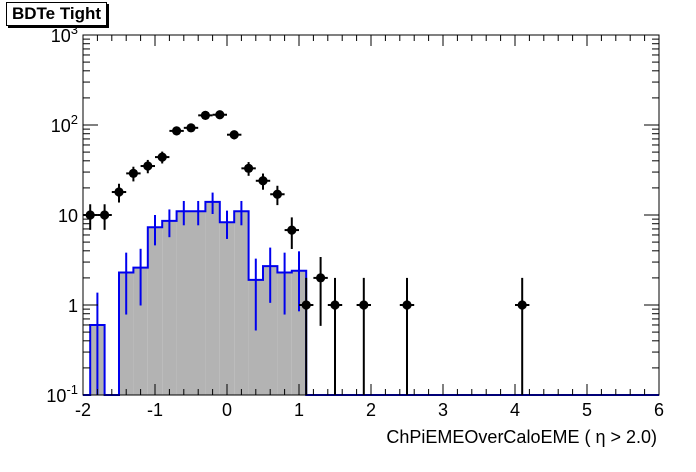  What do you see at coordinates (371, 410) in the screenshot?
I see `x-tick-label: 2` at bounding box center [371, 410].